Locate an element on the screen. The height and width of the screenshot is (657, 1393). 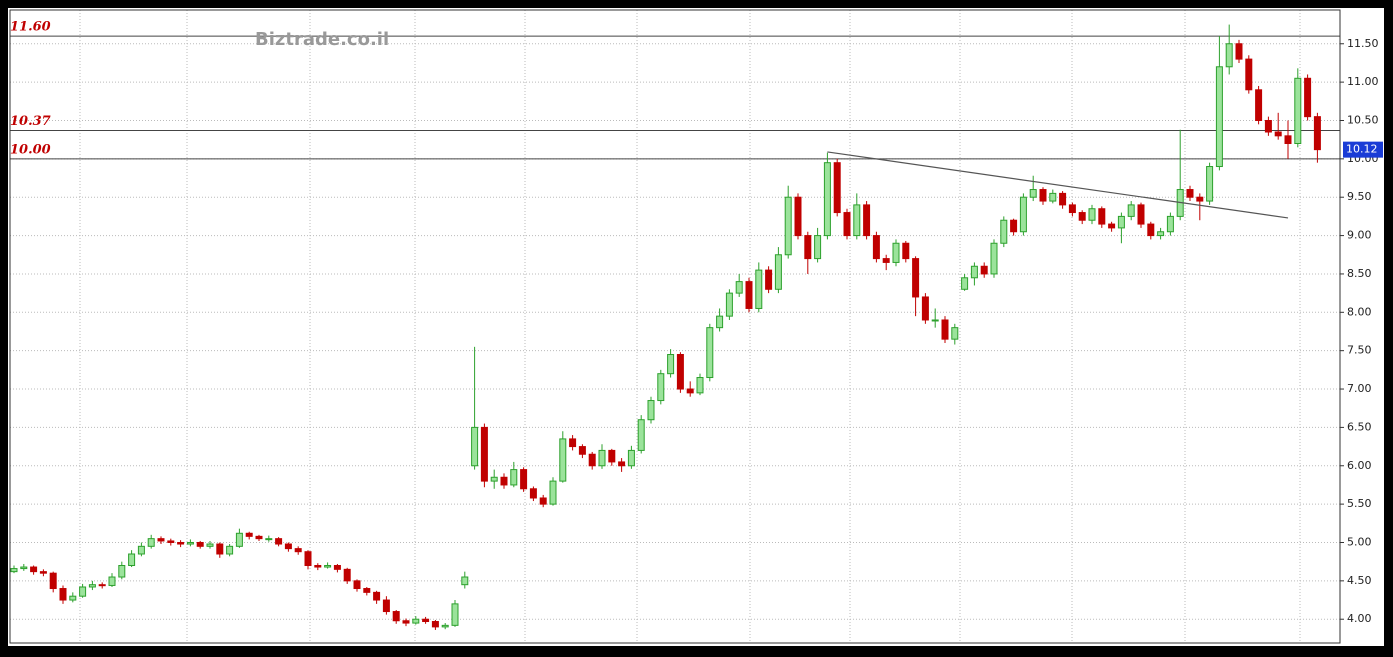
trendline is located at coordinates (1058, 185).